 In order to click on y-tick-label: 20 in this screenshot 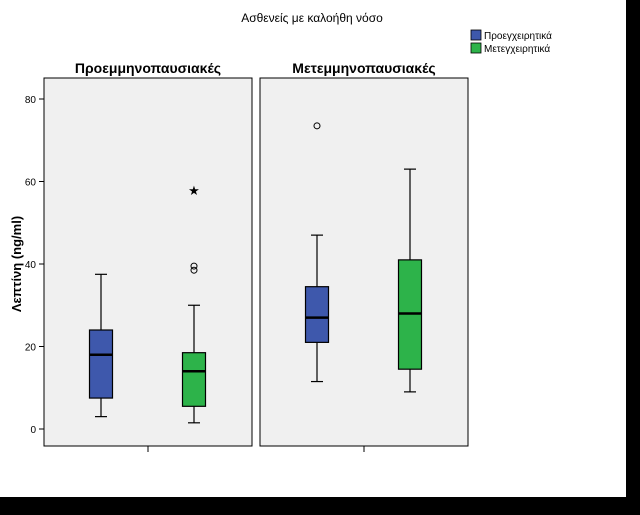, I will do `click(31, 348)`.